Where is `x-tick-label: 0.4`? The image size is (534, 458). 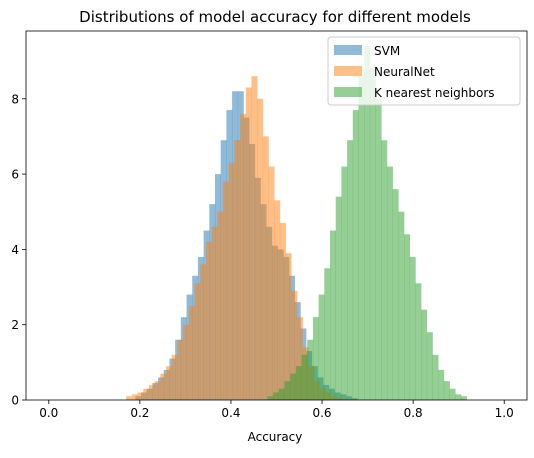
x-tick-label: 0.4 is located at coordinates (230, 413).